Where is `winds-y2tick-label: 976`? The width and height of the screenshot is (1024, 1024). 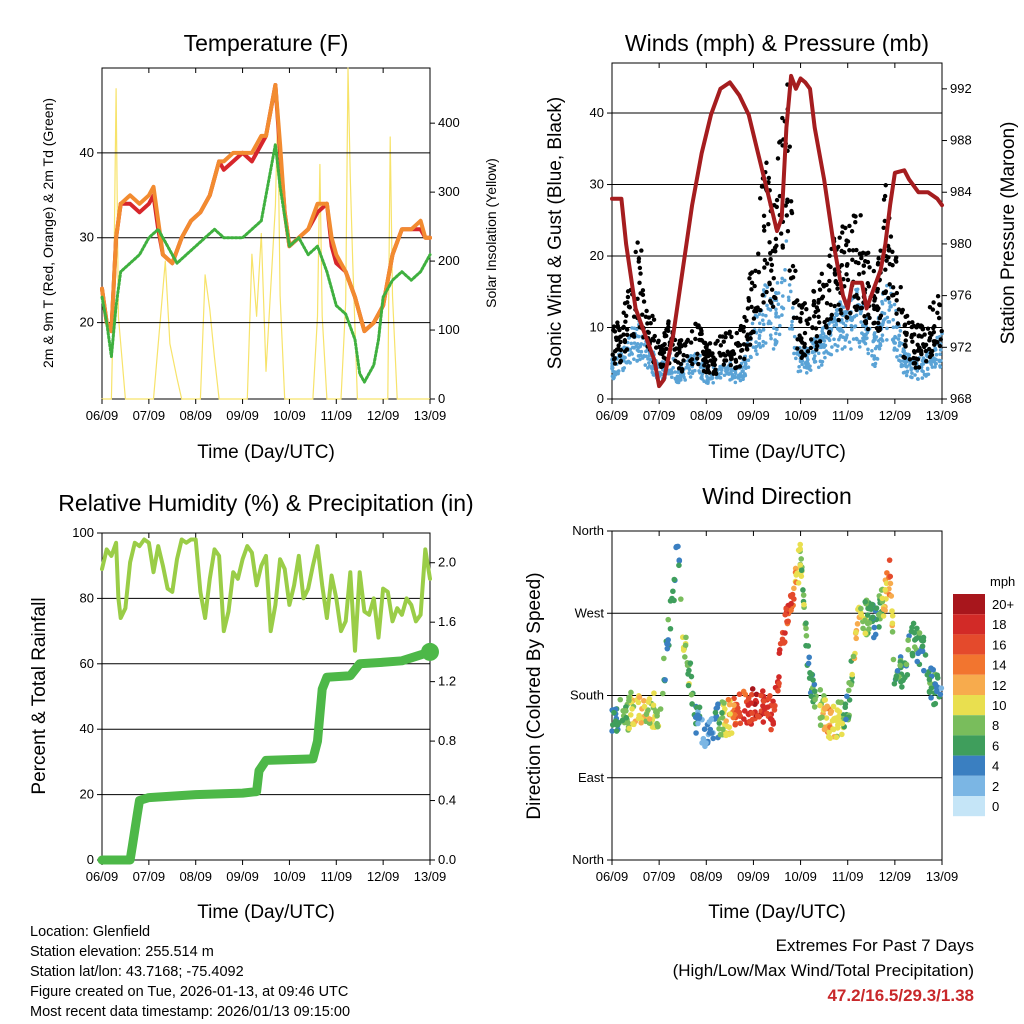
winds-y2tick-label: 976 is located at coordinates (961, 295).